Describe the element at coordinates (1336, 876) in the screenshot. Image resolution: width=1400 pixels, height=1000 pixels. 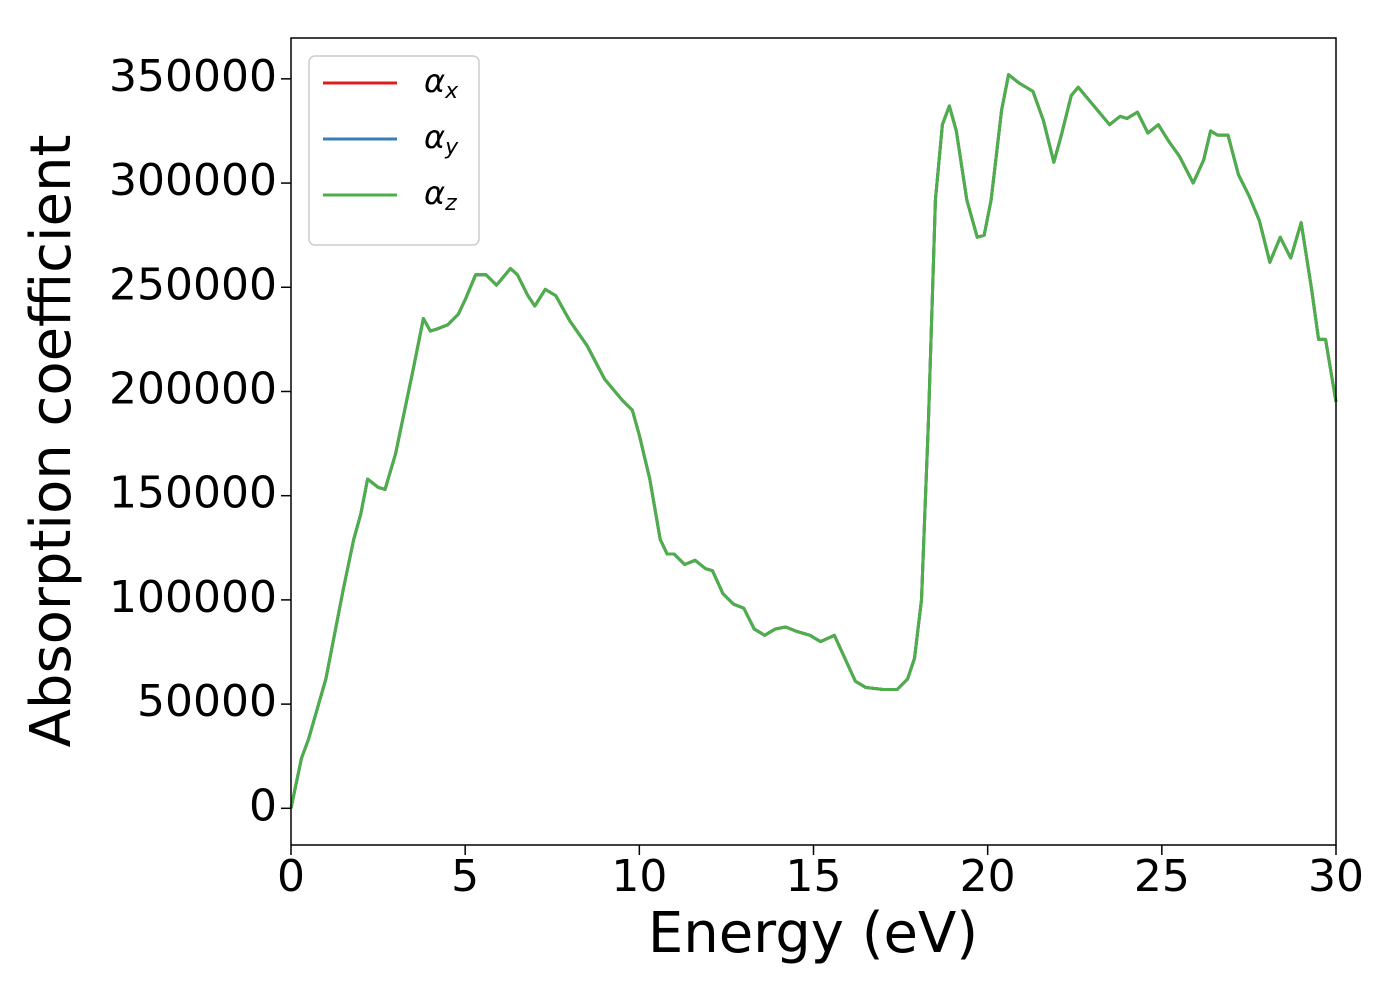
I see `x-tick-label: 30` at that location.